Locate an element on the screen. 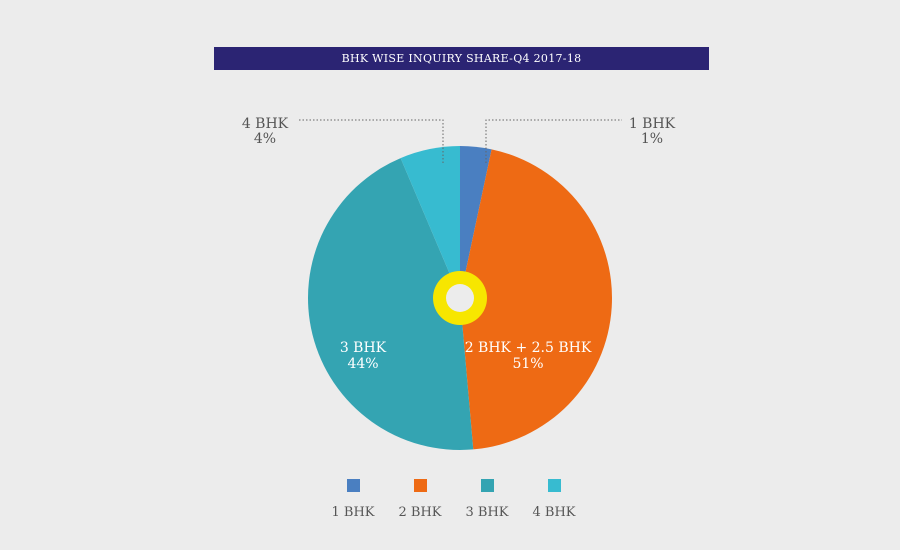  label-value-4bhk: 4% is located at coordinates (265, 139).